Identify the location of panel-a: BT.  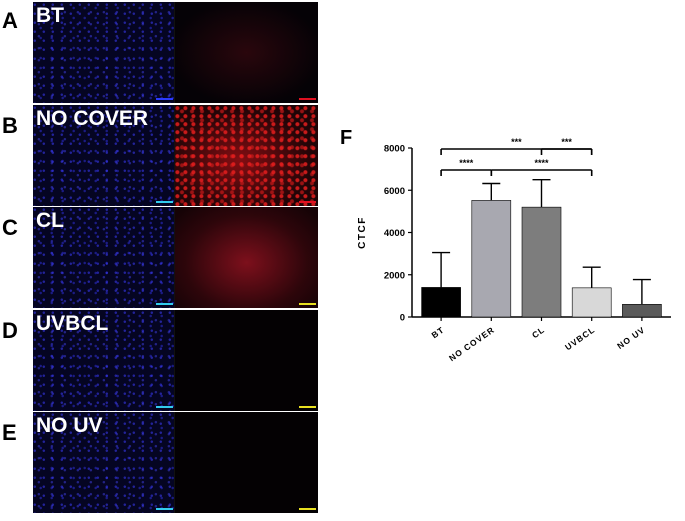
(175, 52).